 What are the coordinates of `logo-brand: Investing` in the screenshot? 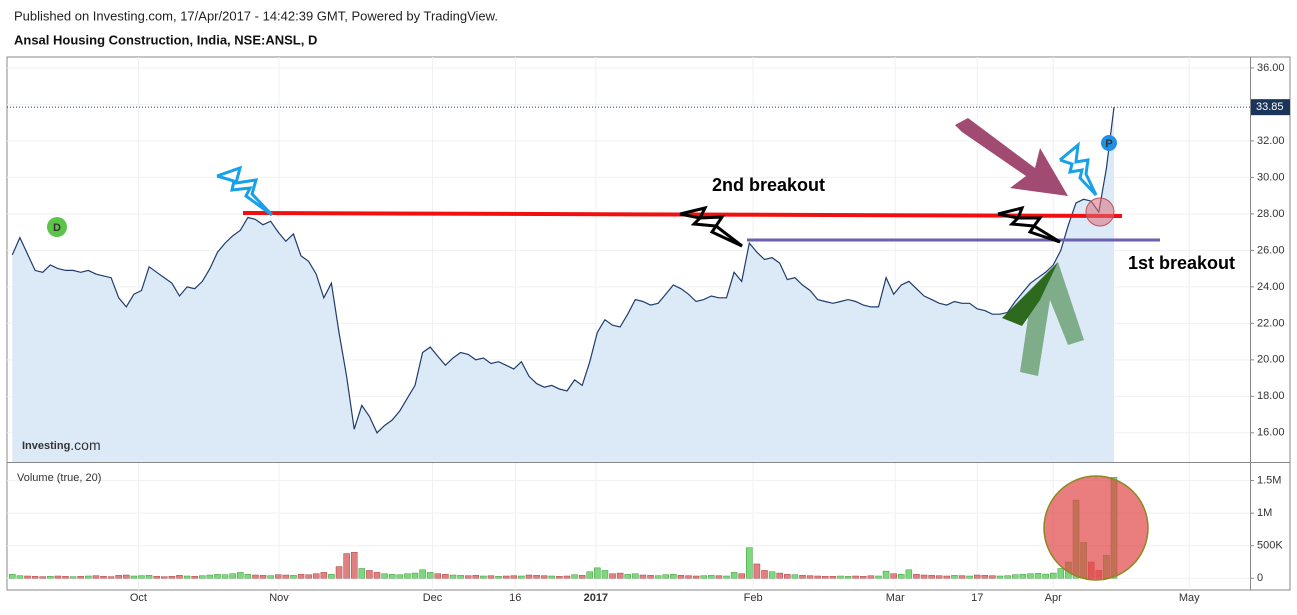 It's located at (46, 446).